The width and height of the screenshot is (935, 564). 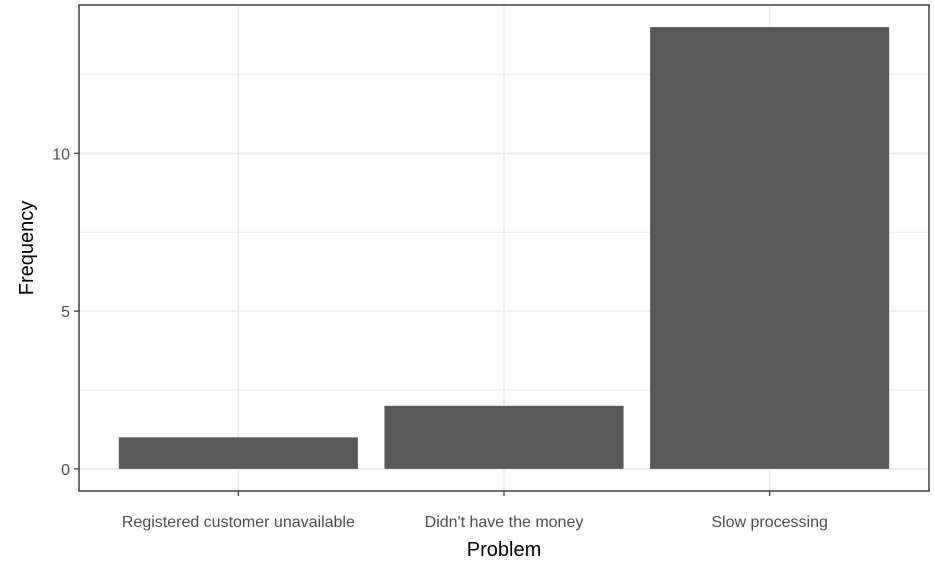 I want to click on x-axis-title: Problem, so click(x=504, y=550).